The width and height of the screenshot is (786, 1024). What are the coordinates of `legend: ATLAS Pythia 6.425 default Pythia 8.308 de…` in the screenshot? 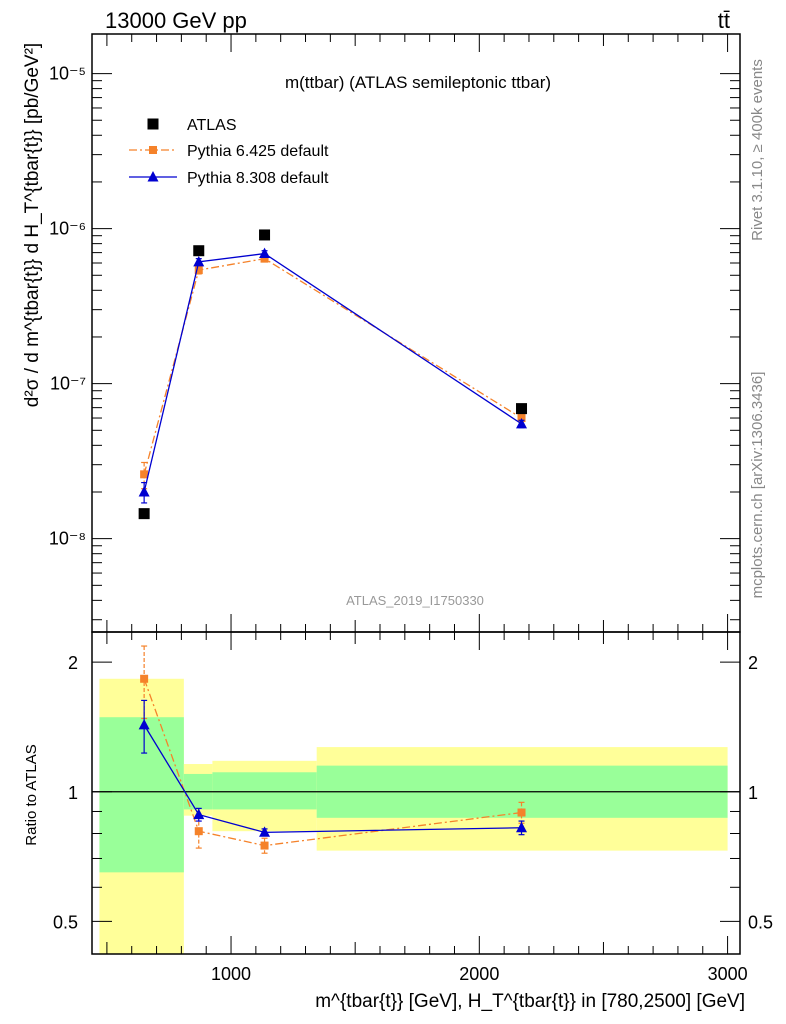 It's located at (229, 152).